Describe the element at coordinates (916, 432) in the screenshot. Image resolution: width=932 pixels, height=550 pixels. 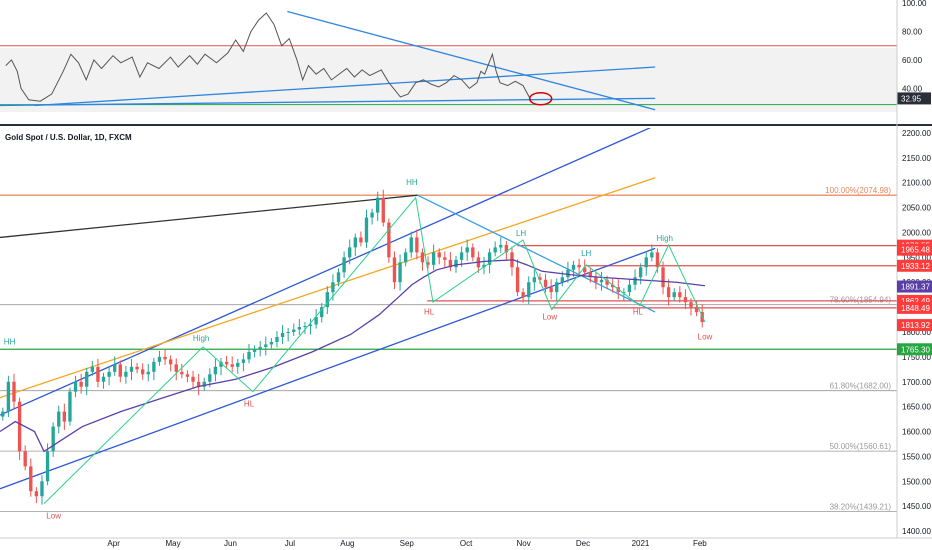
I see `price-tick-label: 1600.00` at that location.